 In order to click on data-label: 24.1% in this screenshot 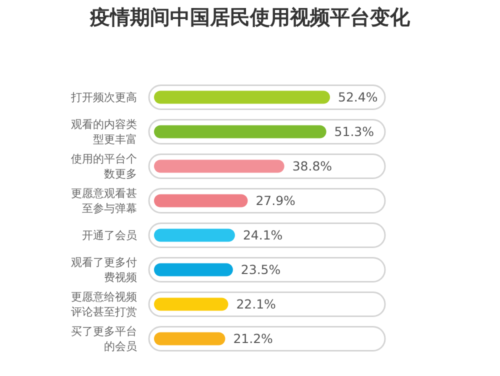, I will do `click(262, 235)`.